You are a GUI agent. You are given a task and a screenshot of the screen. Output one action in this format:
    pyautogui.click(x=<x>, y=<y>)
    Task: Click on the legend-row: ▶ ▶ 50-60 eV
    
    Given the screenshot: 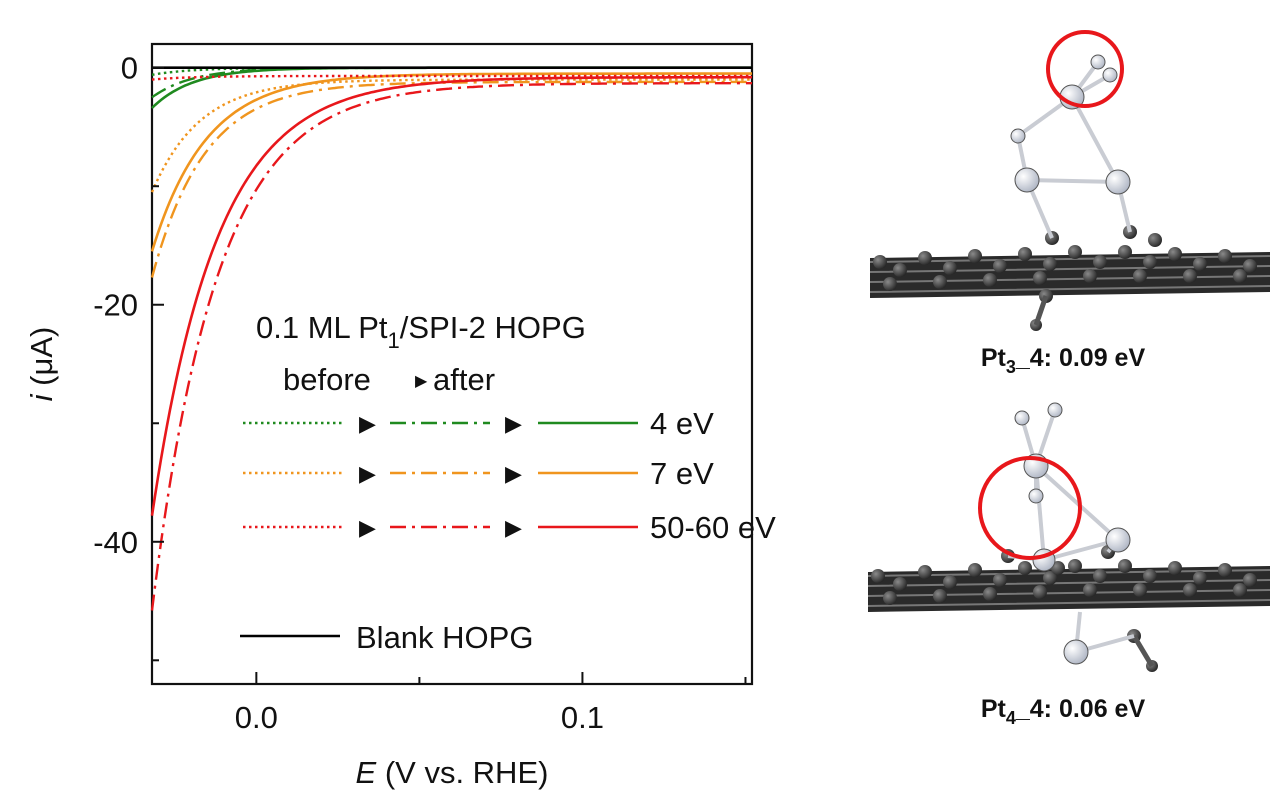 What is the action you would take?
    pyautogui.click(x=509, y=527)
    